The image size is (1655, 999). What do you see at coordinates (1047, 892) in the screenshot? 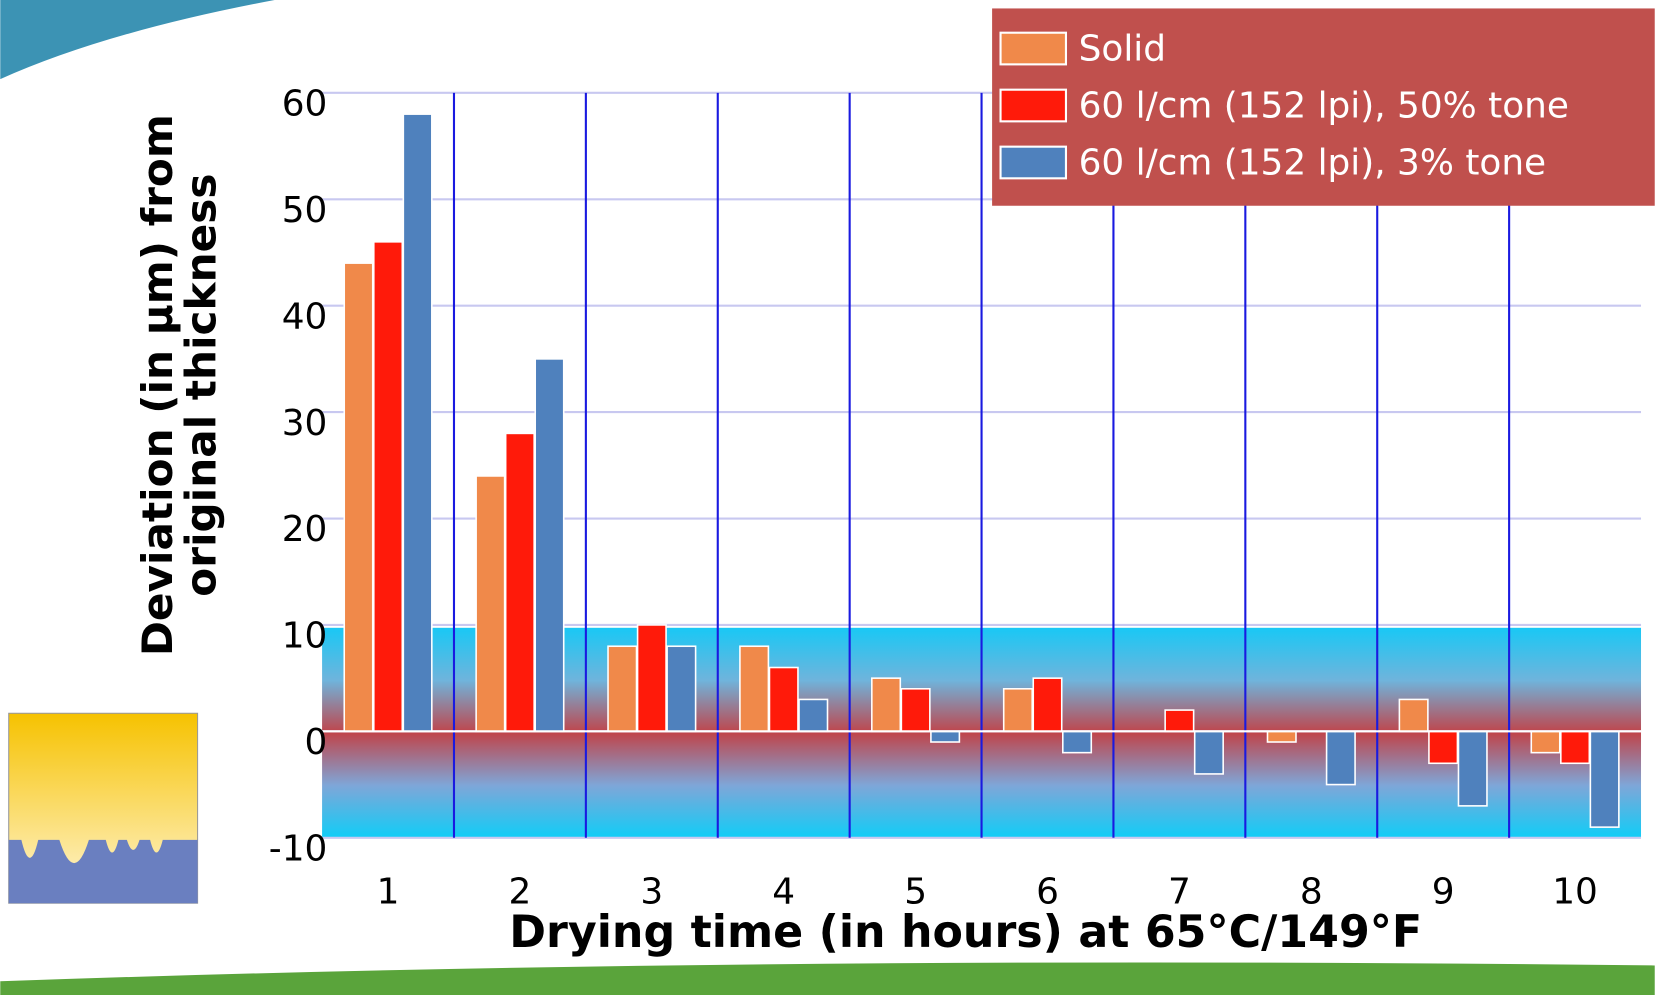
I see `x-tick-label: 6` at bounding box center [1047, 892].